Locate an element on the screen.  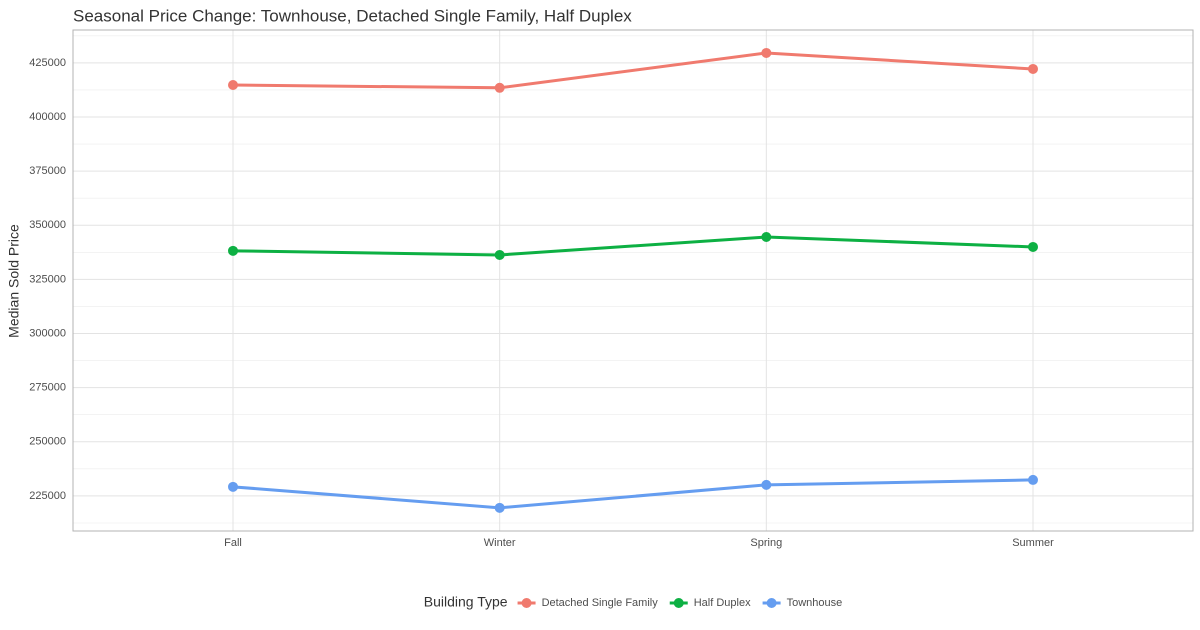
y-tick-label: 425000 is located at coordinates (47, 63).